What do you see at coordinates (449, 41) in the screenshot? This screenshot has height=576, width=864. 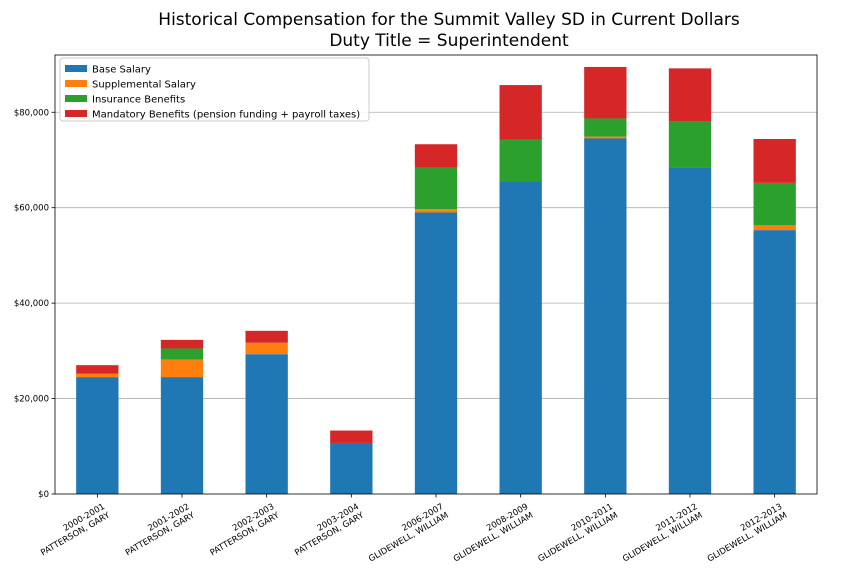 I see `chart-subtitle: Duty Title = Superintendent` at bounding box center [449, 41].